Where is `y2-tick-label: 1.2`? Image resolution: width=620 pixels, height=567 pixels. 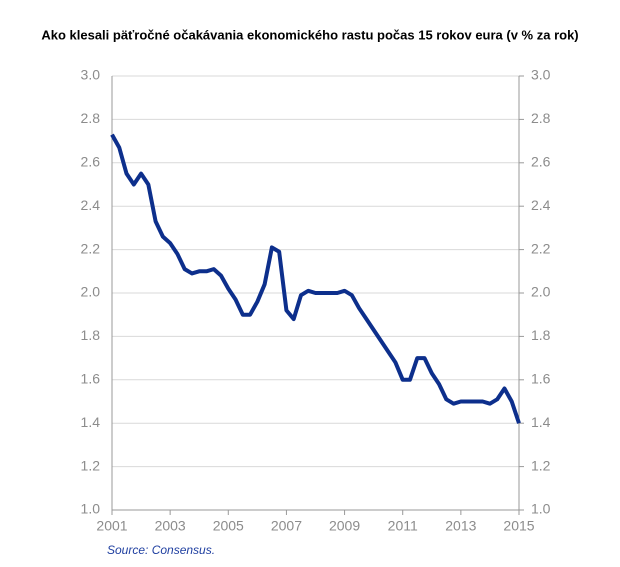 y2-tick-label: 1.2 is located at coordinates (541, 465).